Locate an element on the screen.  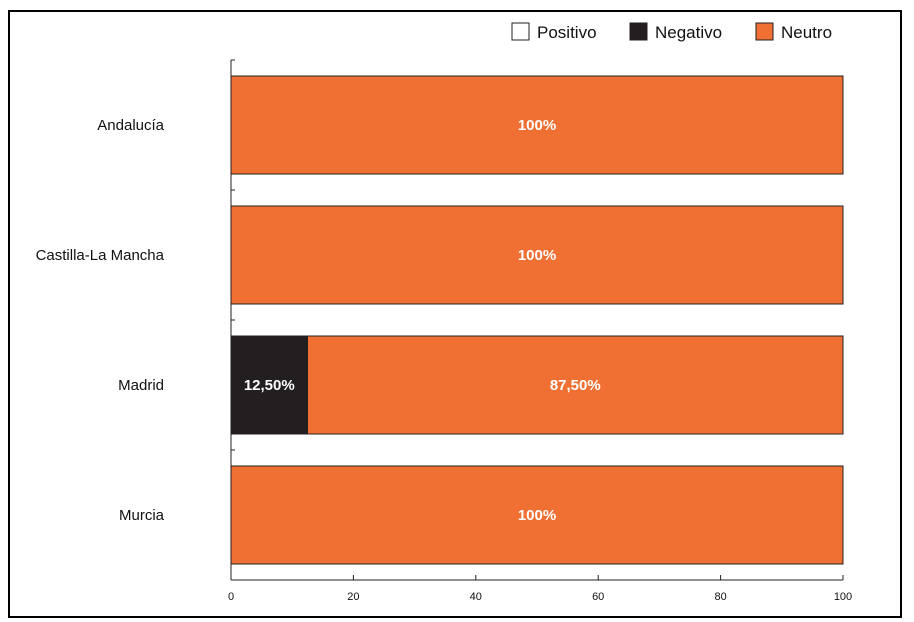
data-label: 12,50% is located at coordinates (269, 385).